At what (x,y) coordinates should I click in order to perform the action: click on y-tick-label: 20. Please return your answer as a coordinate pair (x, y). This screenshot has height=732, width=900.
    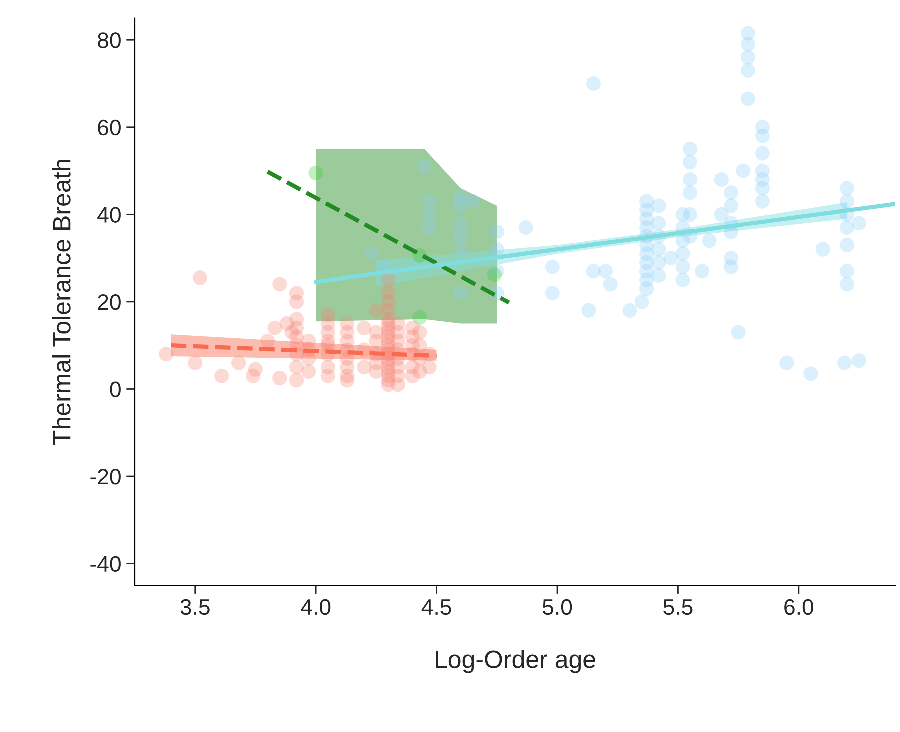
    Looking at the image, I should click on (109, 302).